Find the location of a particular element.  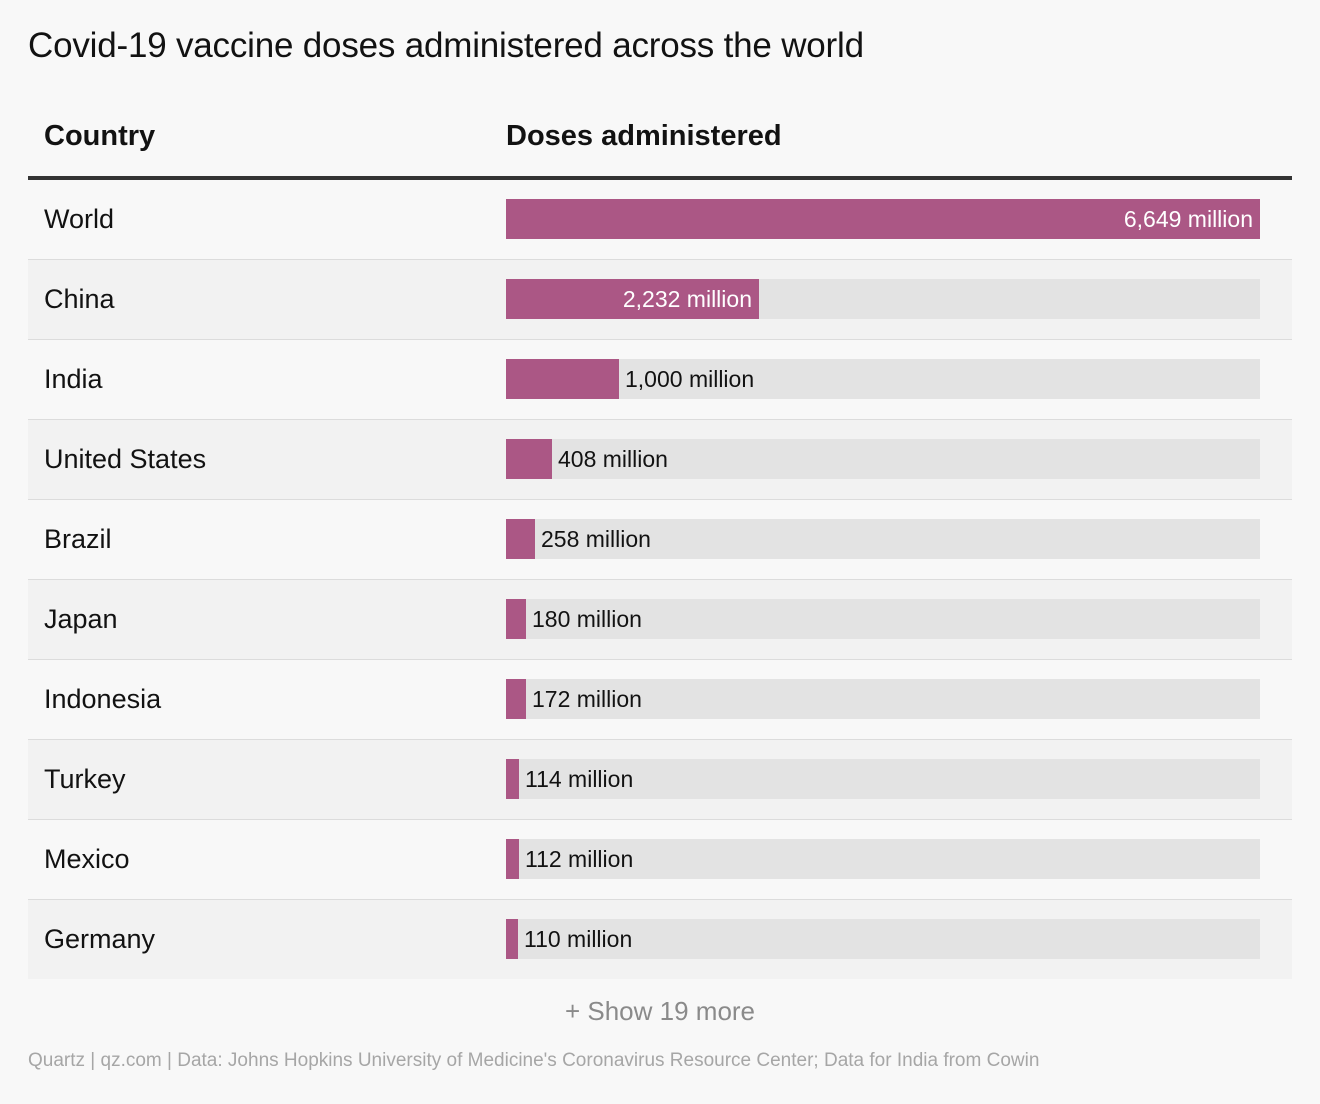

table-row: Germany 110 million is located at coordinates (660, 939).